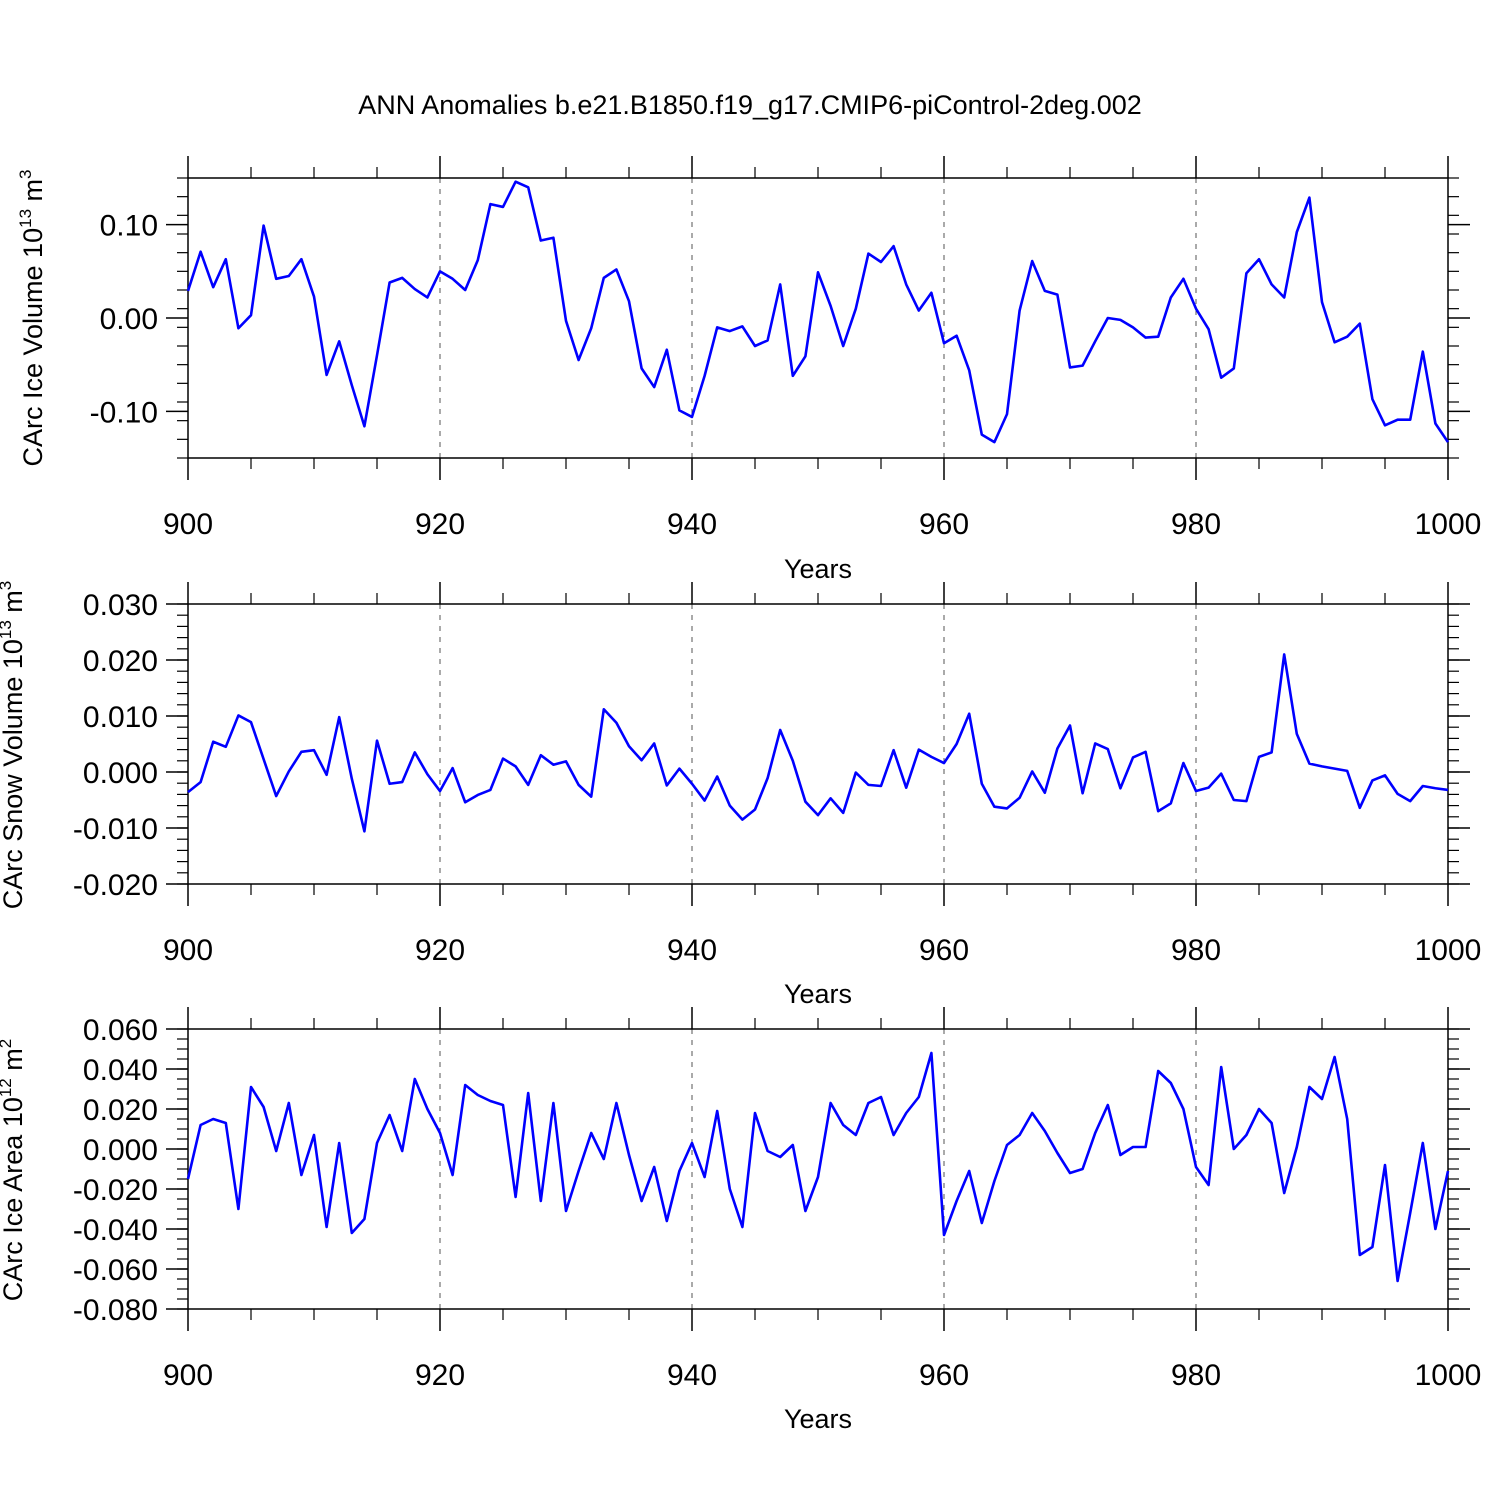 The image size is (1500, 1500). I want to click on series-ice-volume, so click(818, 312).